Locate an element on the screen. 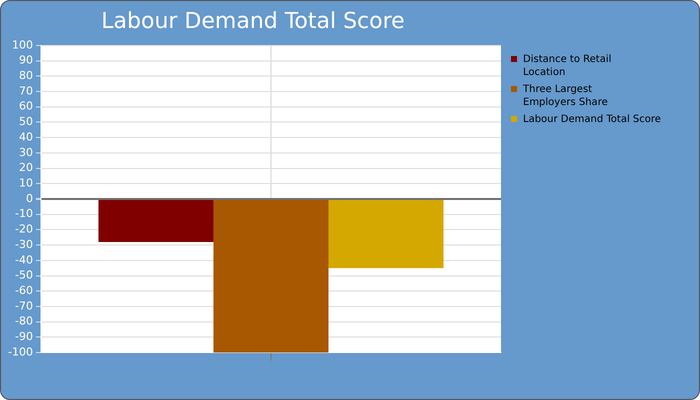 The image size is (700, 400). y-tick-label: -10 is located at coordinates (23, 213).